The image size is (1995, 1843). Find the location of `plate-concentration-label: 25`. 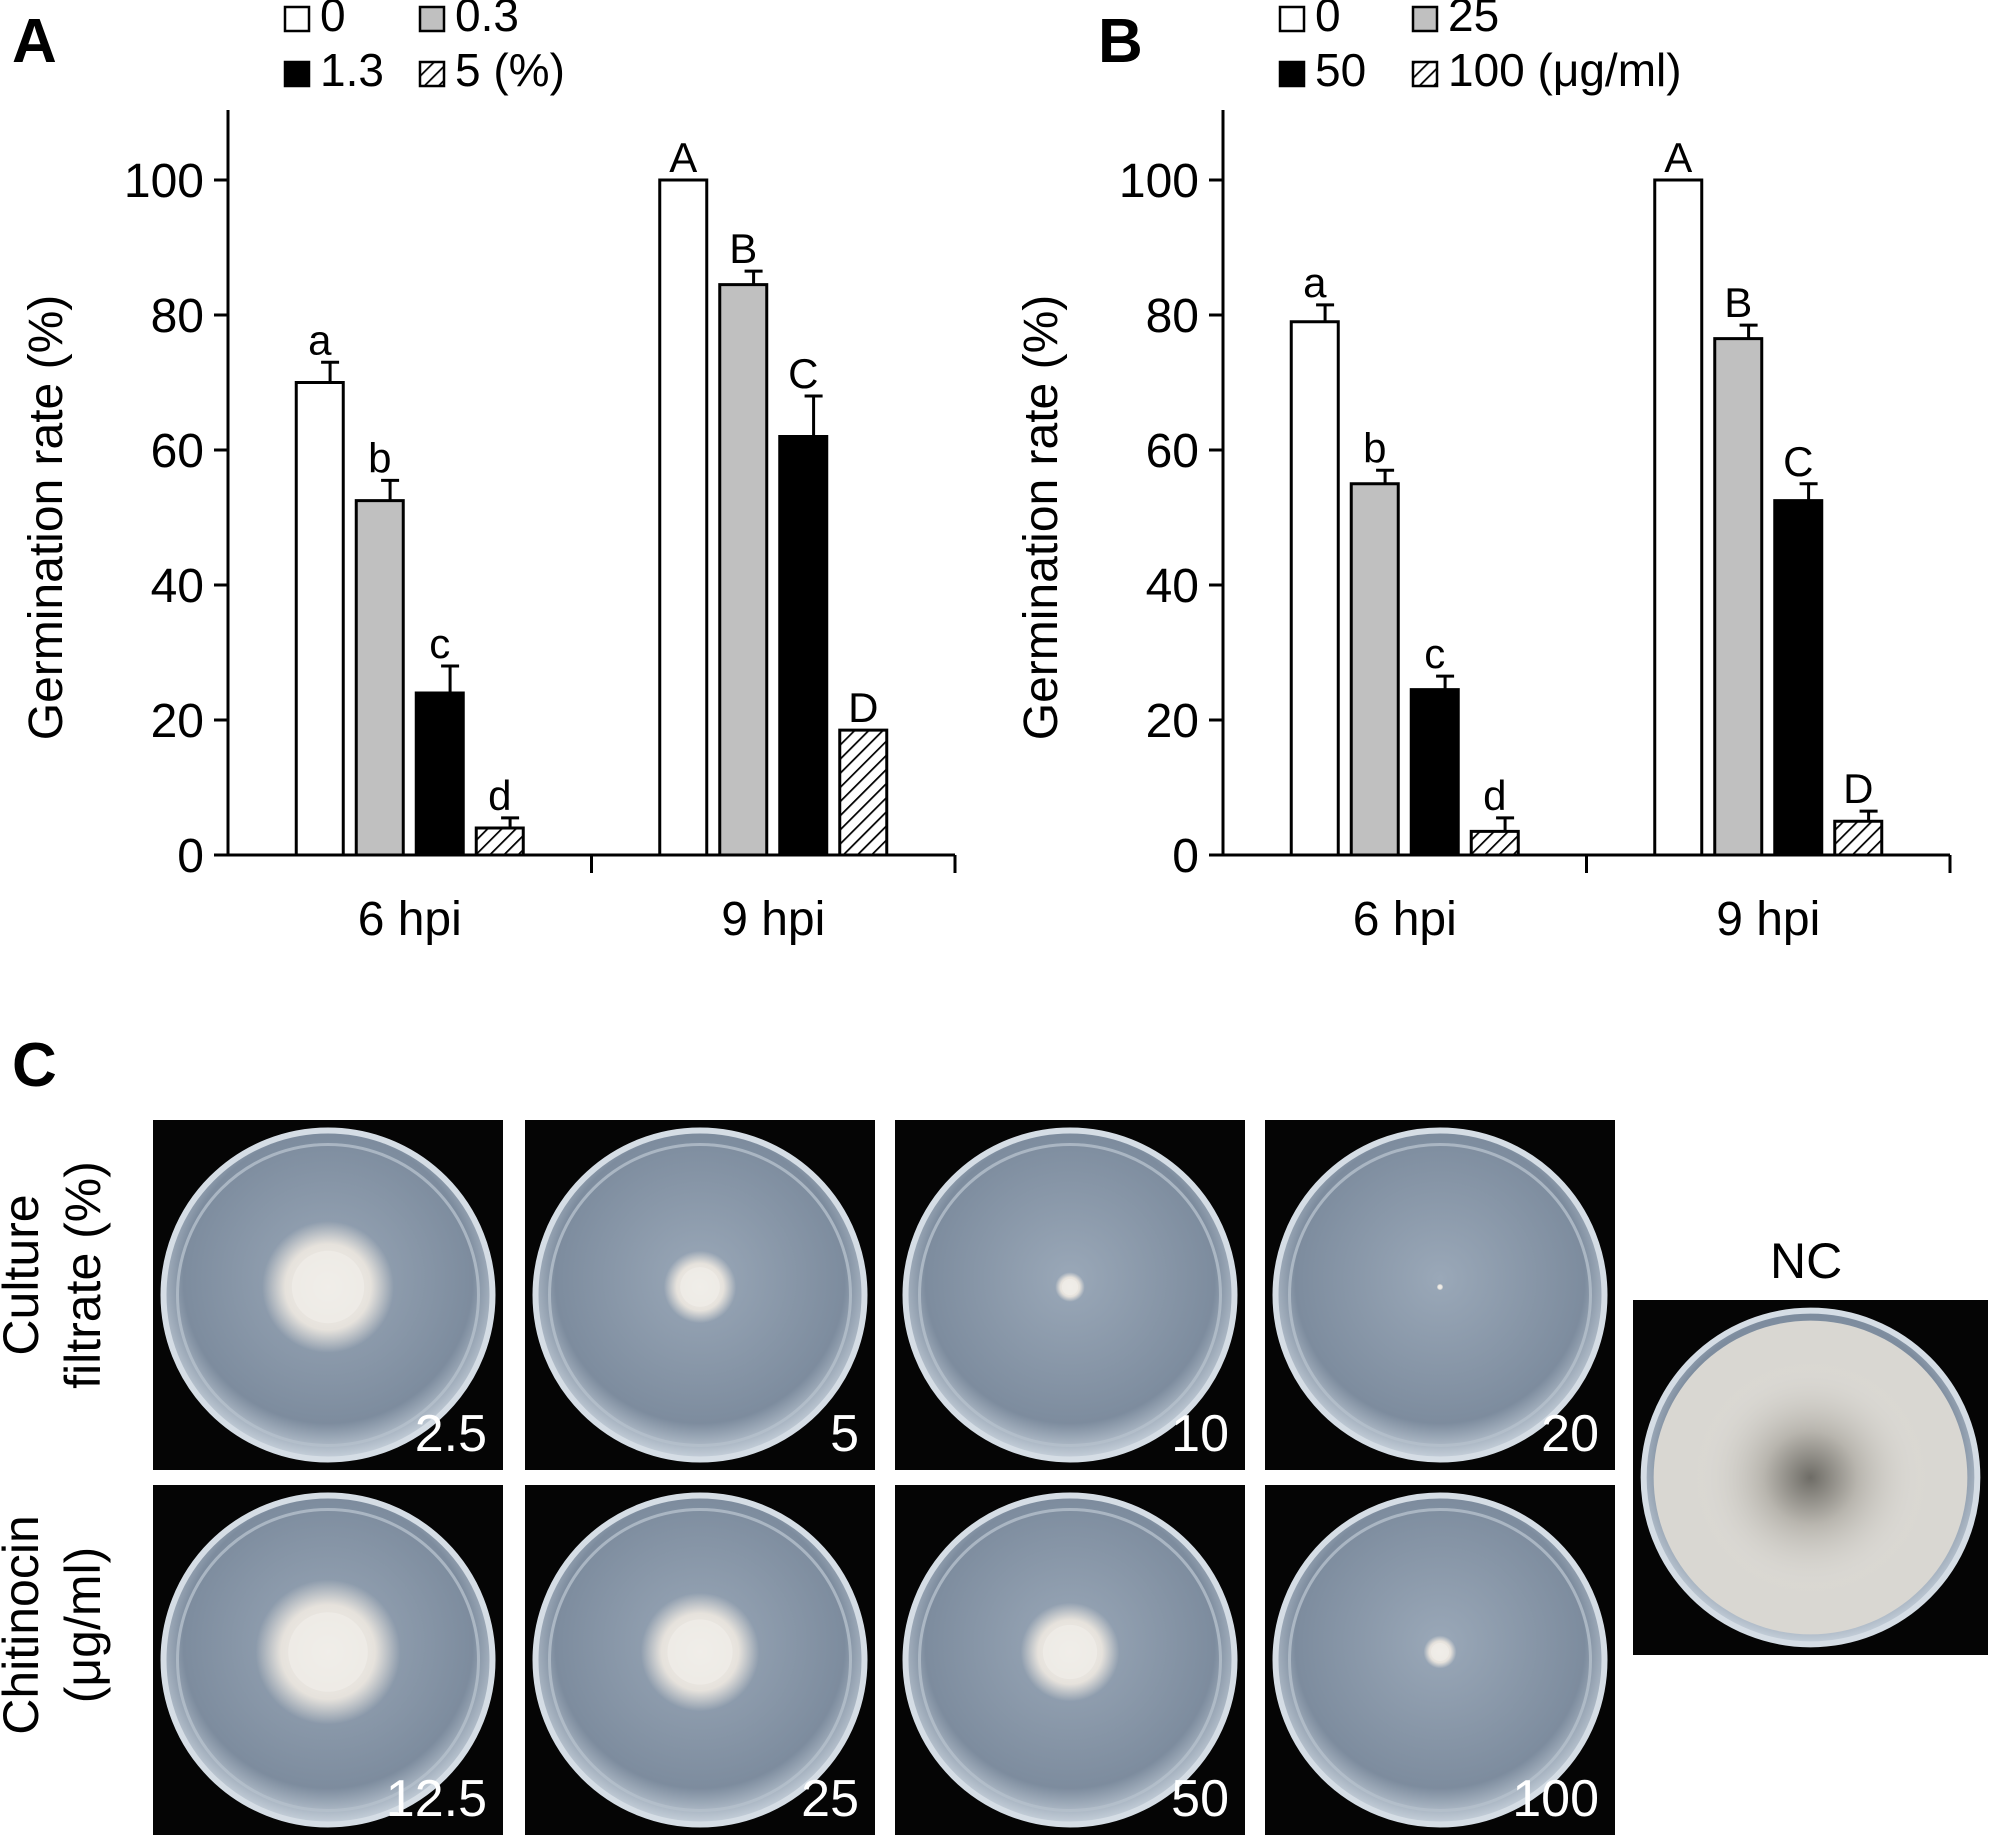

plate-concentration-label: 25 is located at coordinates (830, 1799).